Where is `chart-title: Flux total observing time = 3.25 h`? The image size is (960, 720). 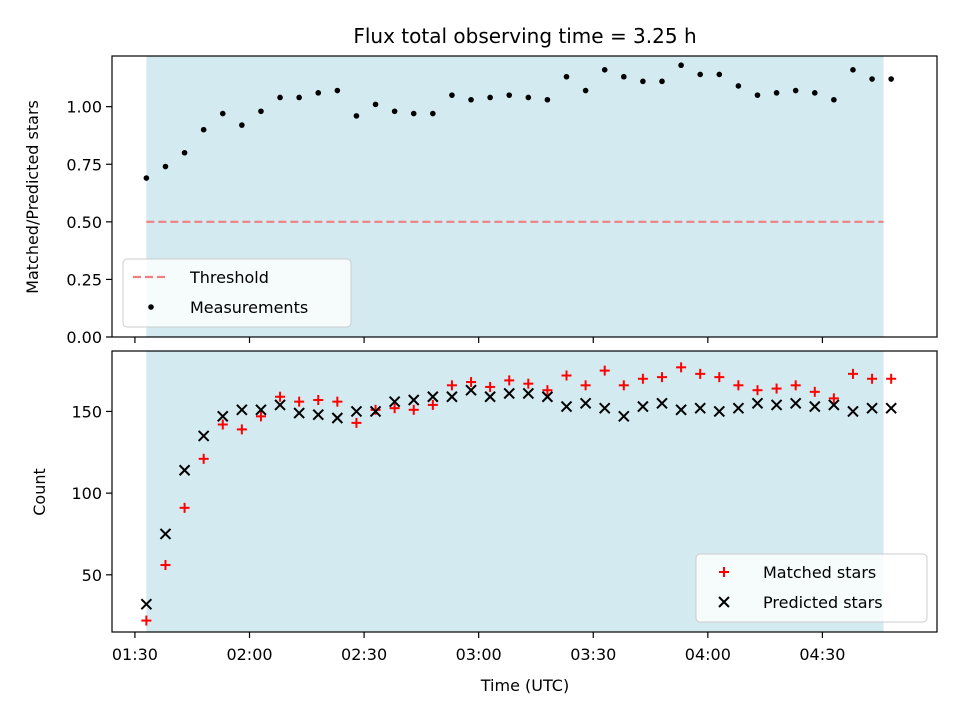 chart-title: Flux total observing time = 3.25 h is located at coordinates (524, 36).